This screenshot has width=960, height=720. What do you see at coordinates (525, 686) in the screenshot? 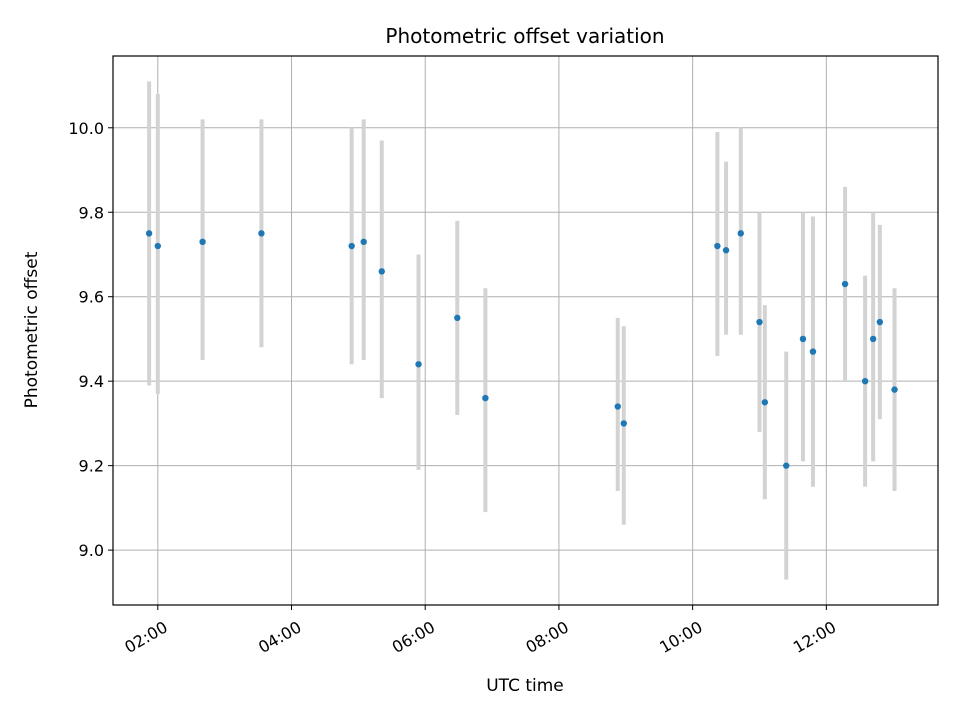
I see `x-axis-title: UTC time` at bounding box center [525, 686].